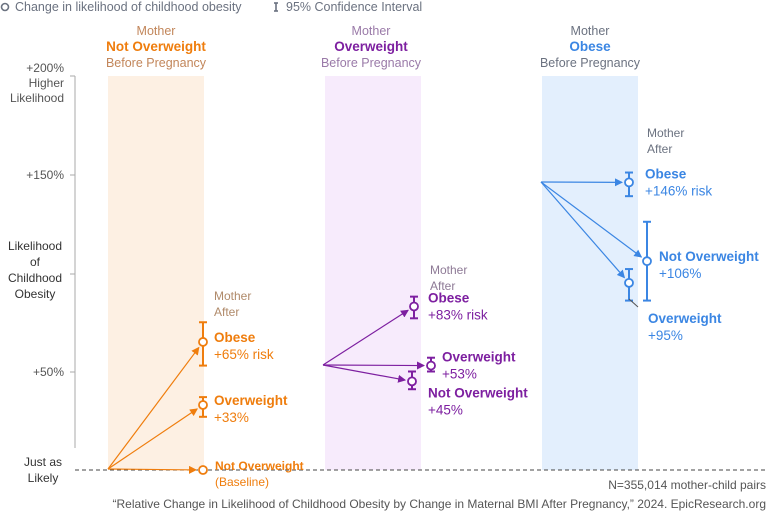 Image resolution: width=768 pixels, height=517 pixels. What do you see at coordinates (5, 7) in the screenshot?
I see `legend-point-icon` at bounding box center [5, 7].